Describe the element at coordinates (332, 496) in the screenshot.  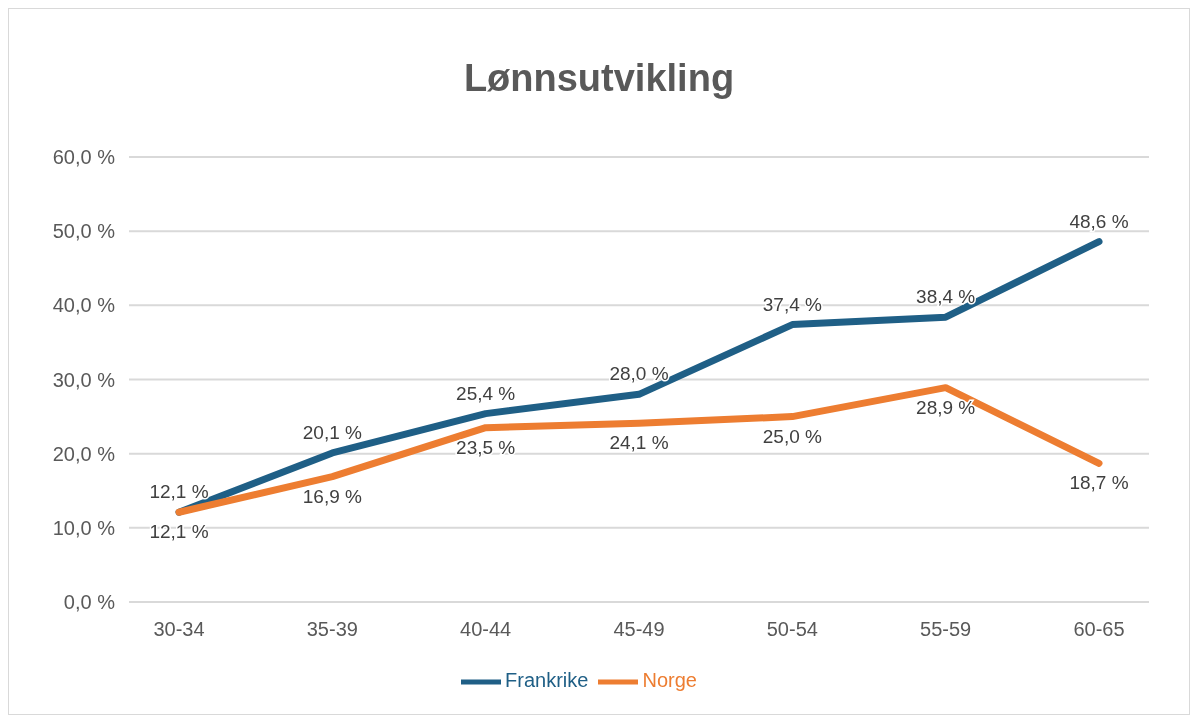
I see `data-label: 16,9 %` at that location.